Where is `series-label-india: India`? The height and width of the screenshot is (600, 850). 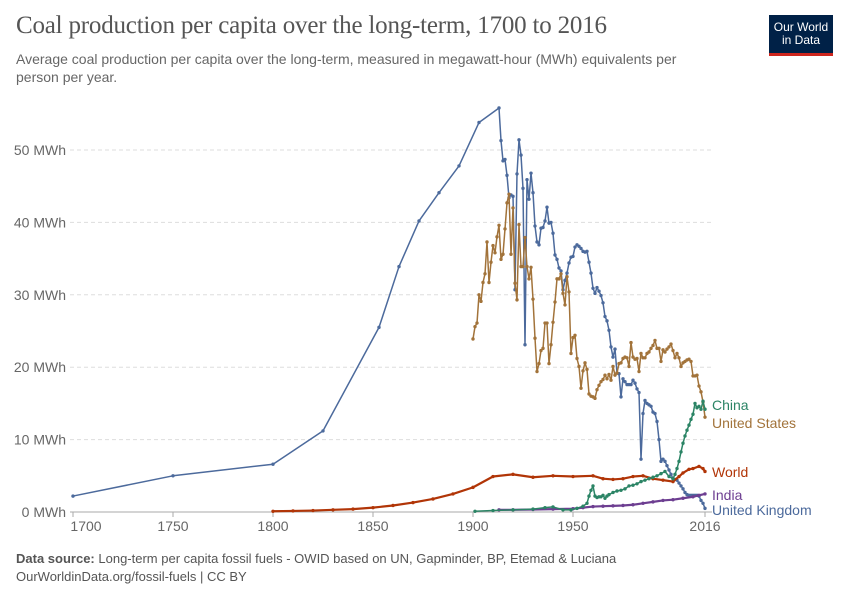 series-label-india: India is located at coordinates (727, 495).